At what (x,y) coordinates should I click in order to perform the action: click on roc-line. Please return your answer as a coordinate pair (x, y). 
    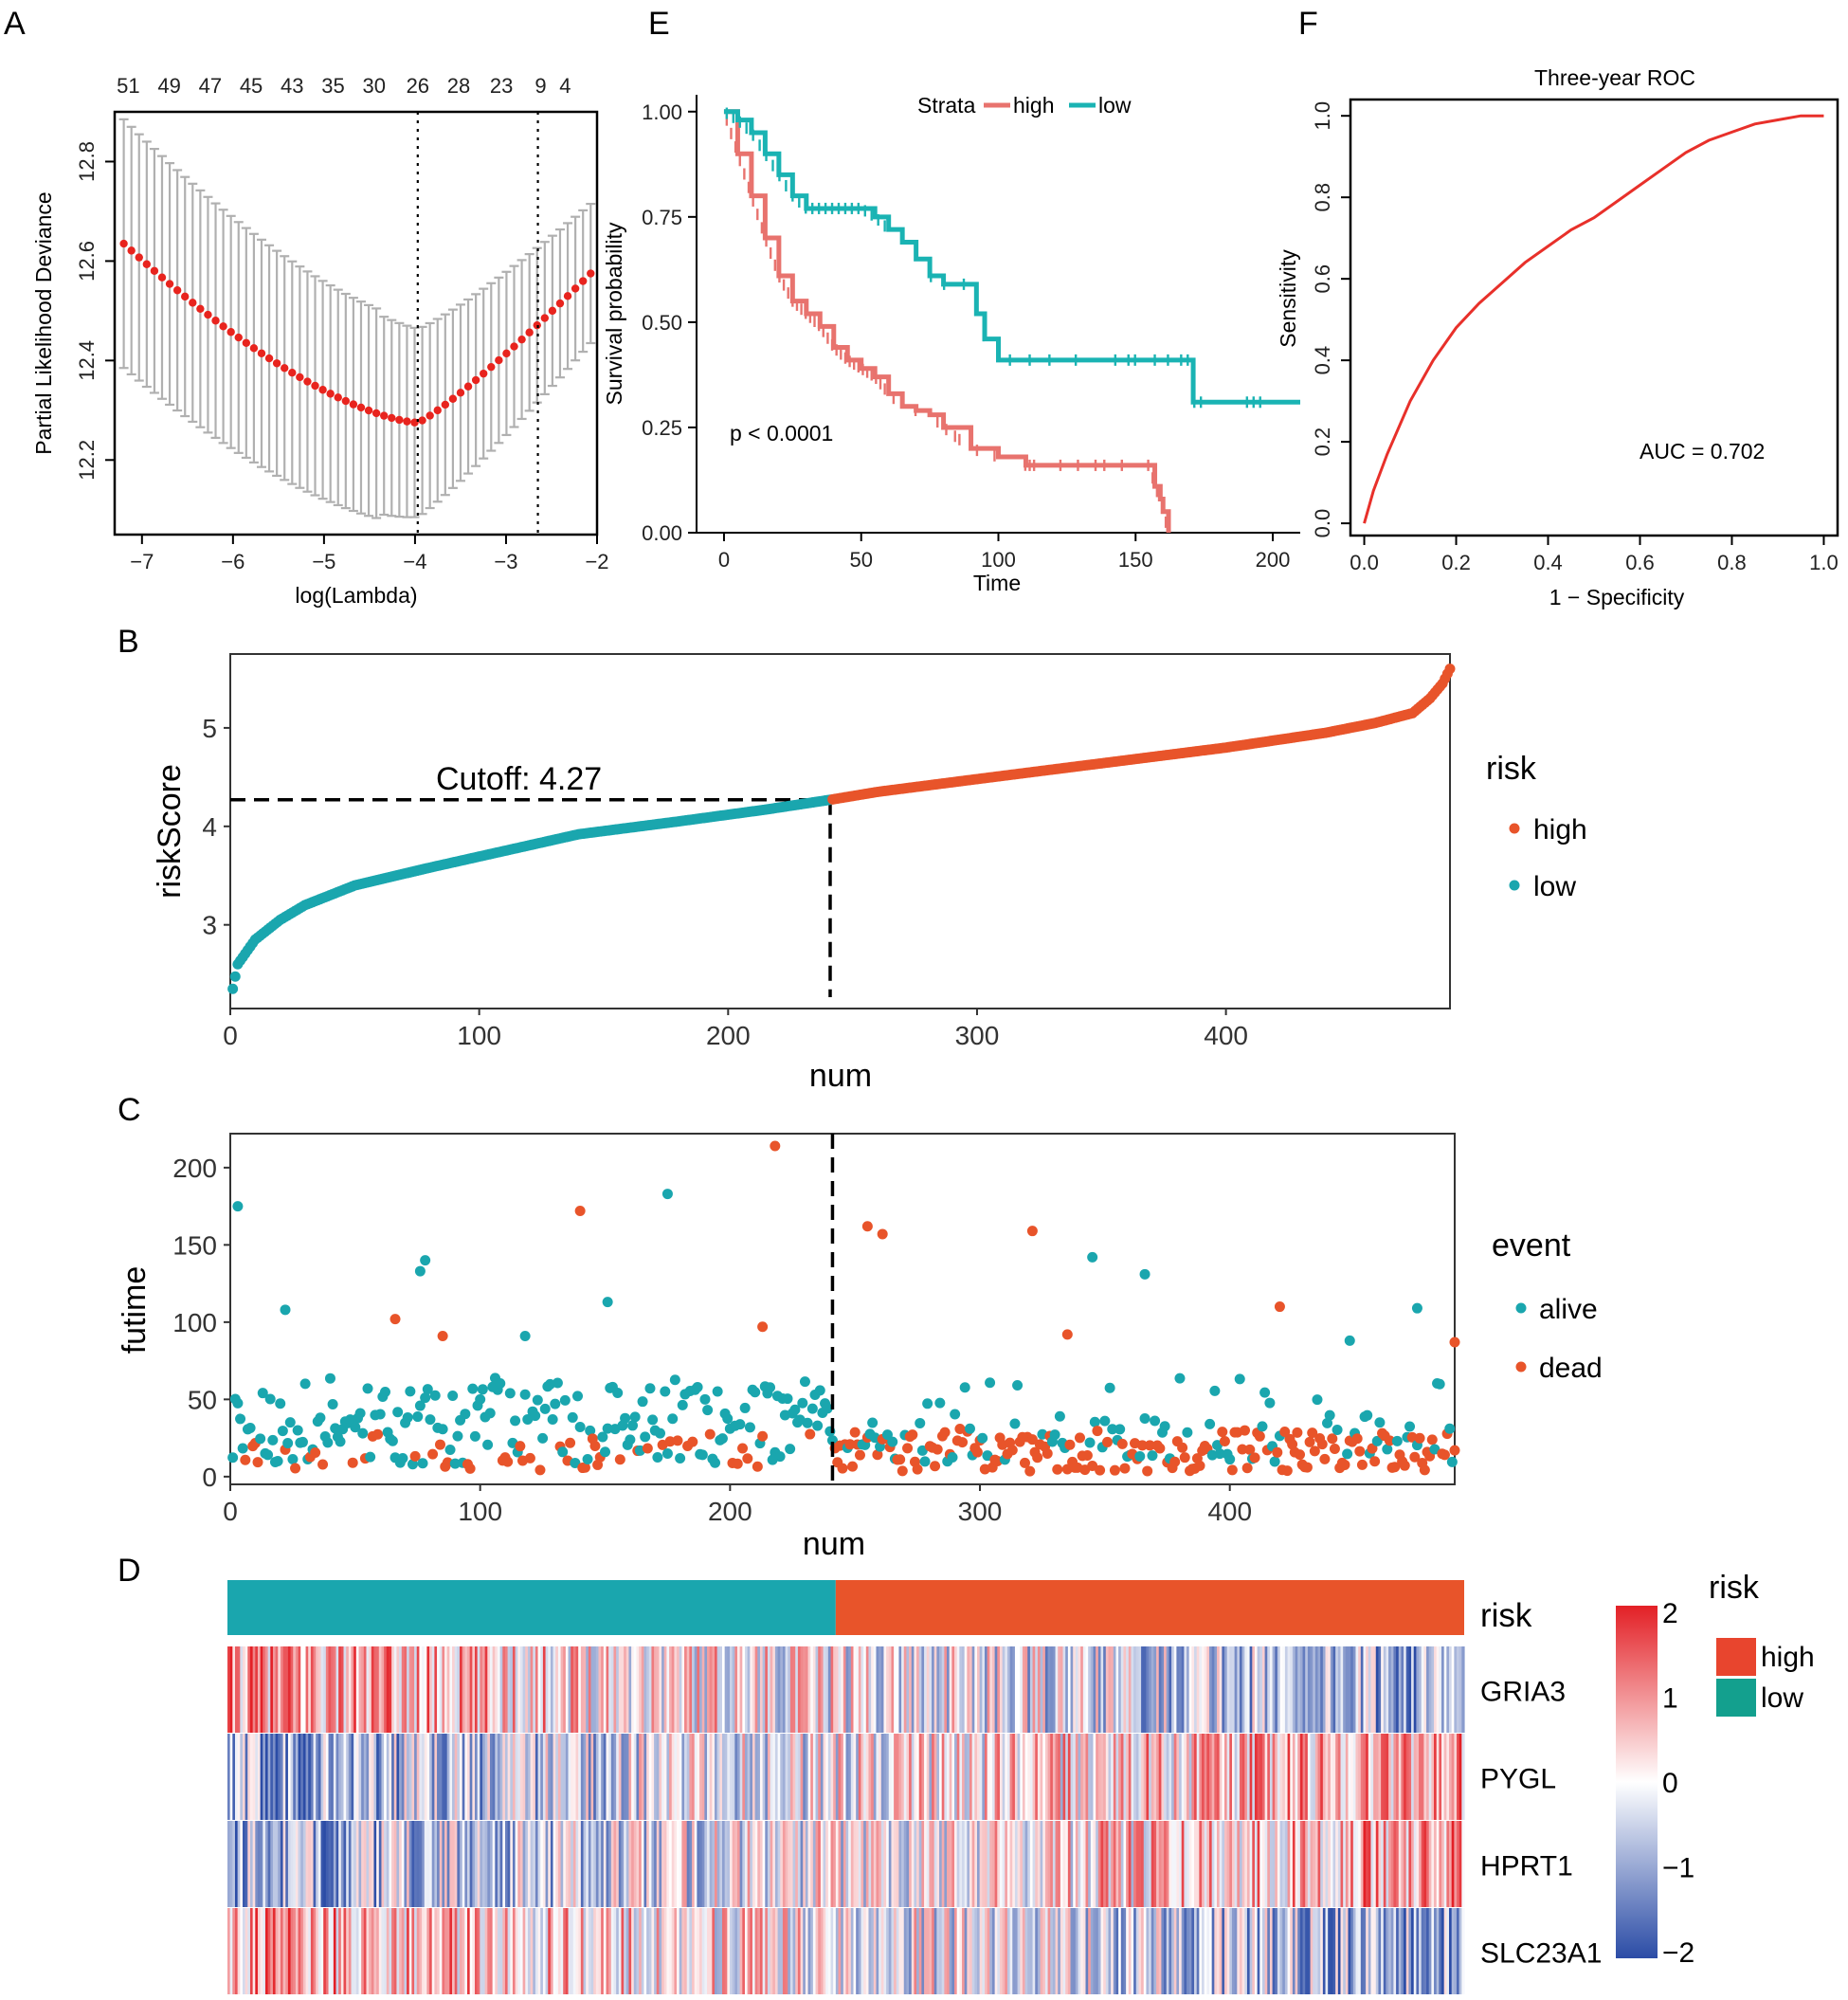
    Looking at the image, I should click on (1593, 319).